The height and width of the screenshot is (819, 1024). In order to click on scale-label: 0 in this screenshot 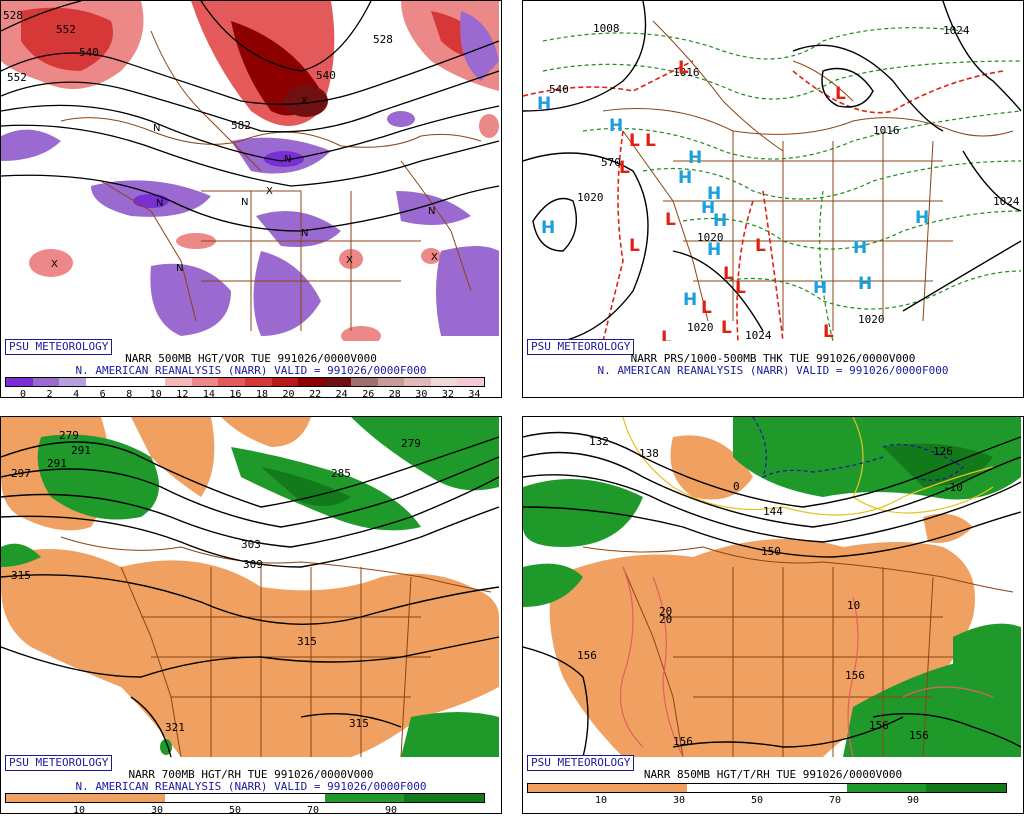, I will do `click(23, 394)`.